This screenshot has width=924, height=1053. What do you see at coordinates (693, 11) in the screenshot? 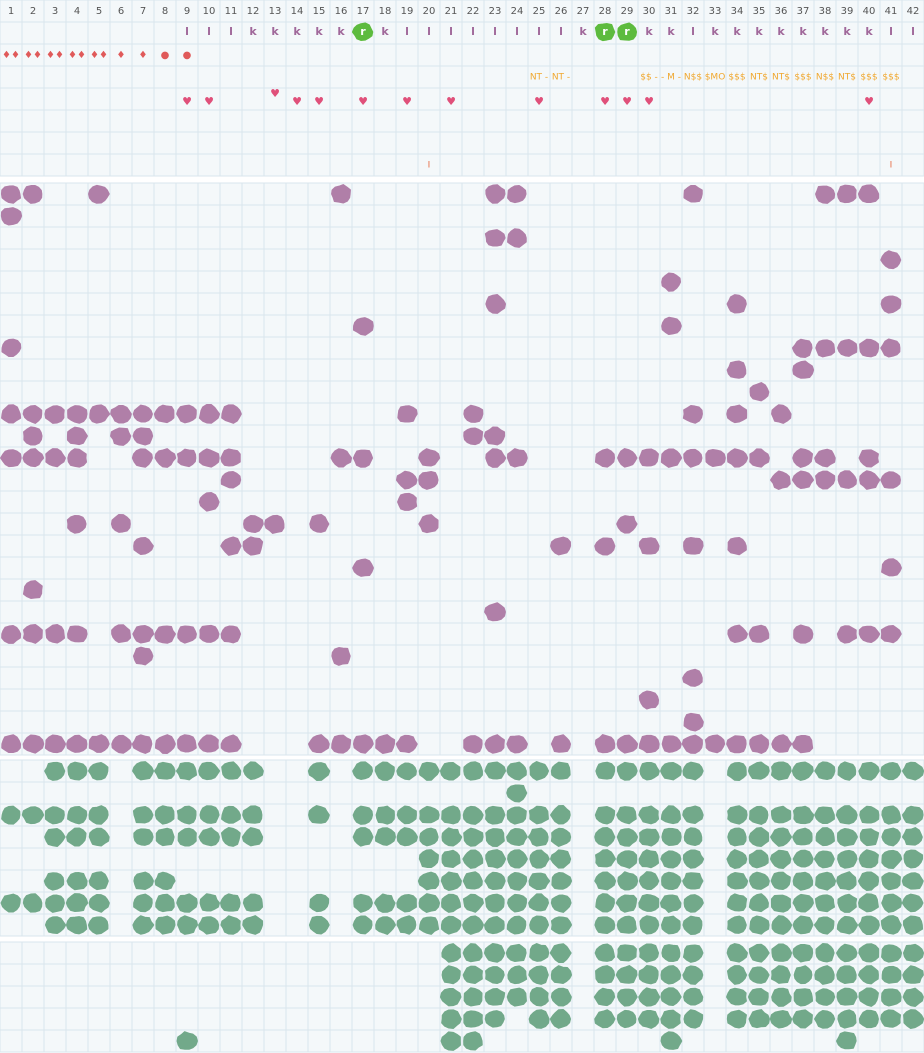
I see `column-number: 32` at bounding box center [693, 11].